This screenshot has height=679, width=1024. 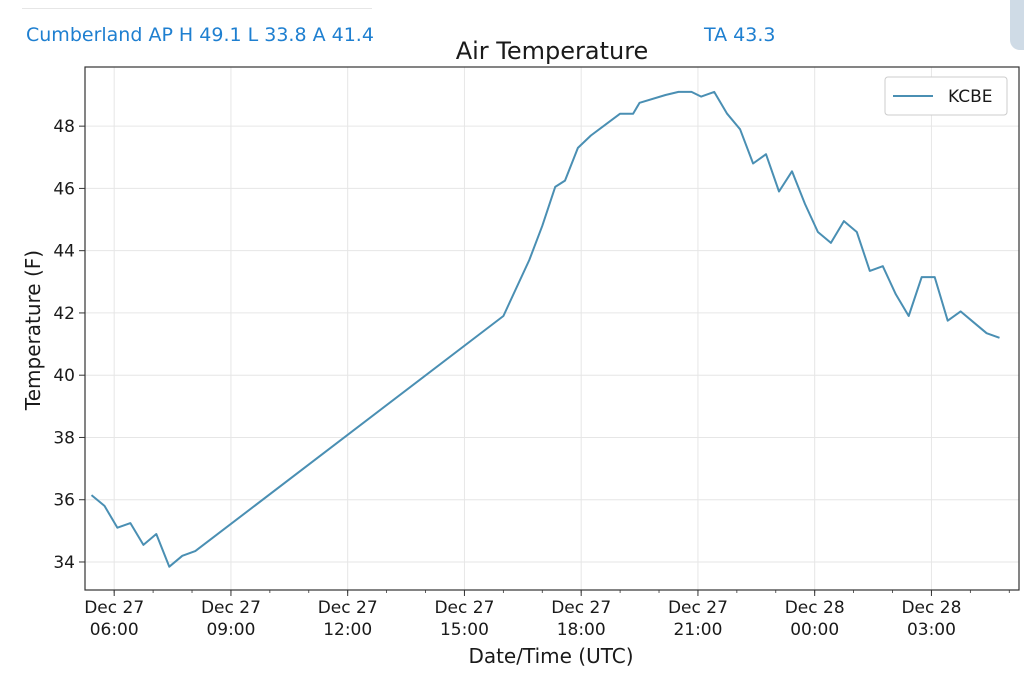 I want to click on ta-readout: TA 43.3, so click(x=740, y=35).